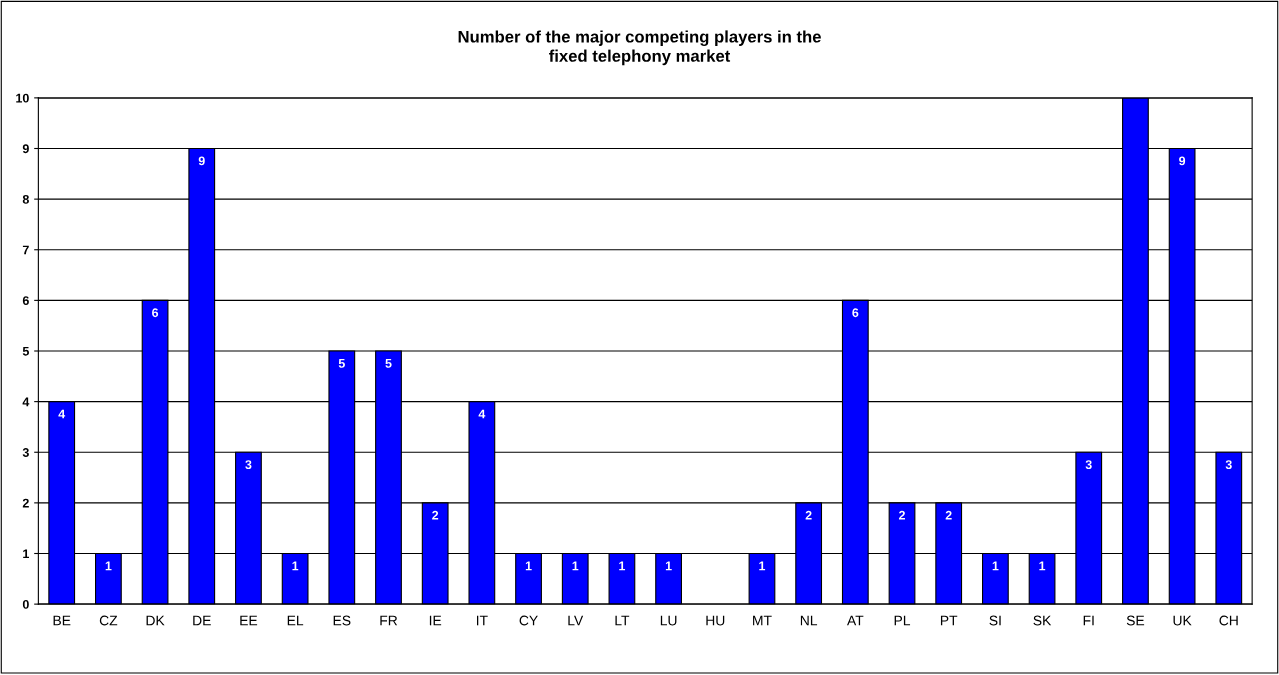  What do you see at coordinates (295, 620) in the screenshot?
I see `x-tick-label: EL` at bounding box center [295, 620].